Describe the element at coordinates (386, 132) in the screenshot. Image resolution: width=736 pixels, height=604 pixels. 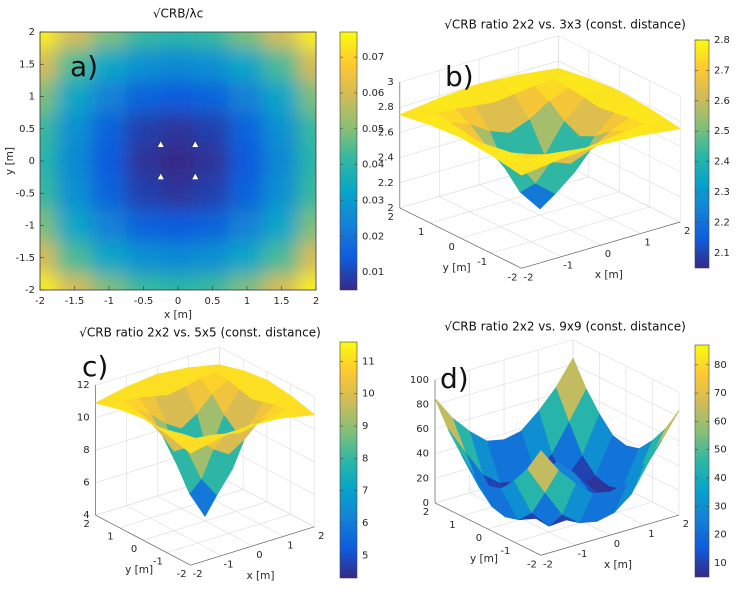
I see `z-tick-label: 2.6` at that location.